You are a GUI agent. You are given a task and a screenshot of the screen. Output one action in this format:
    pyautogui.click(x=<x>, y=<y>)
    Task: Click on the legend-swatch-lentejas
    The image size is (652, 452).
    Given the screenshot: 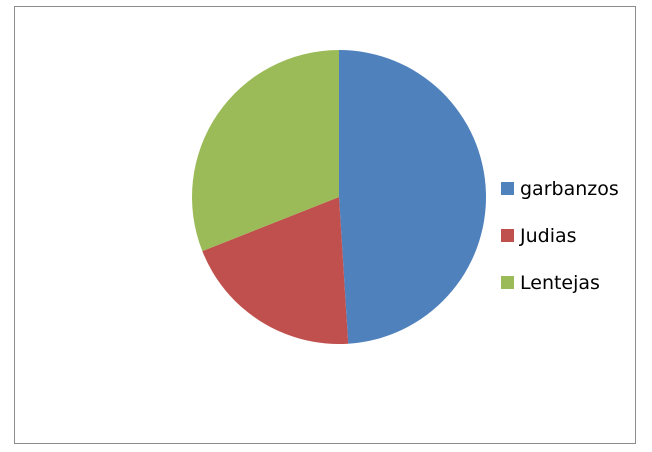 What is the action you would take?
    pyautogui.click(x=507, y=282)
    